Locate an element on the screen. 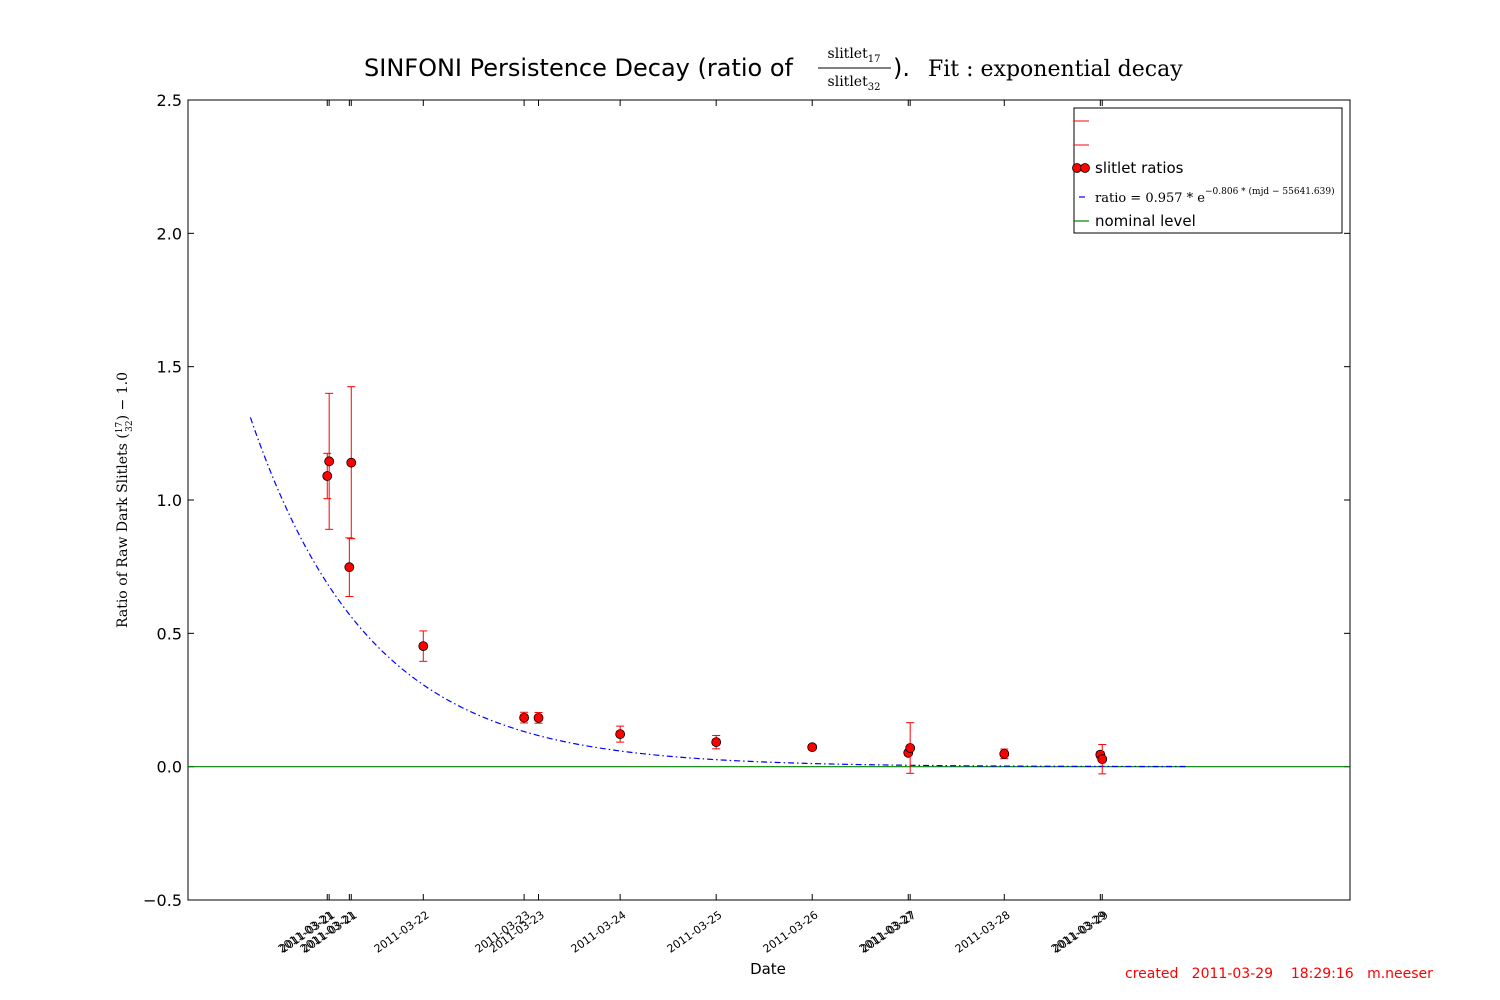  title-frac-den-sub: 32 is located at coordinates (874, 87).